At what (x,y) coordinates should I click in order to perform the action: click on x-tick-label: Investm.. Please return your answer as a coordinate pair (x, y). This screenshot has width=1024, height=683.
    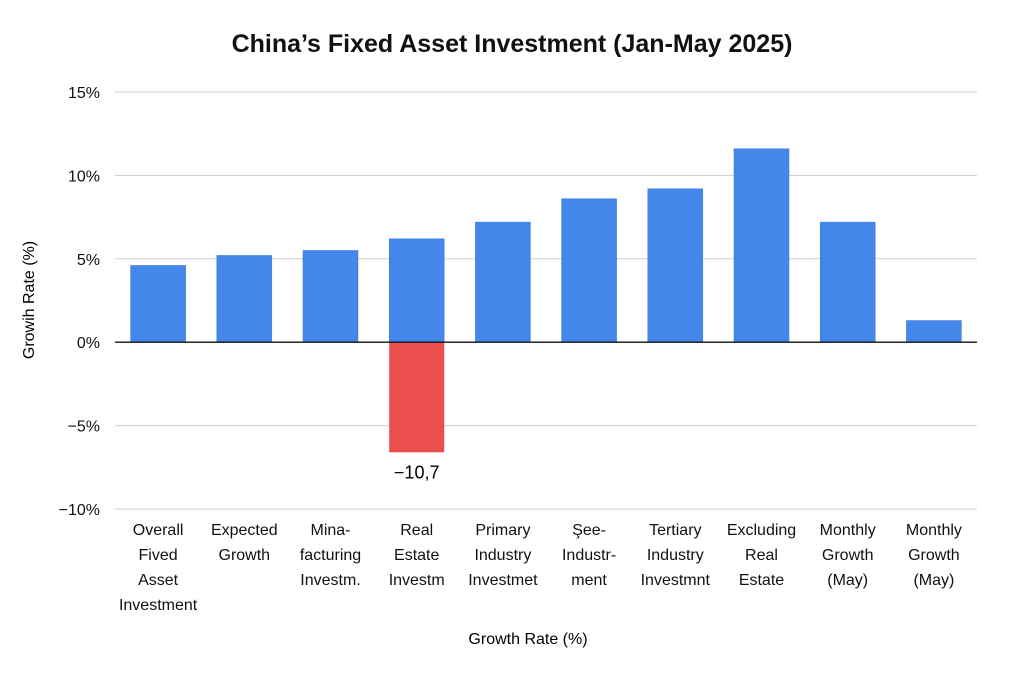
    Looking at the image, I should click on (330, 580).